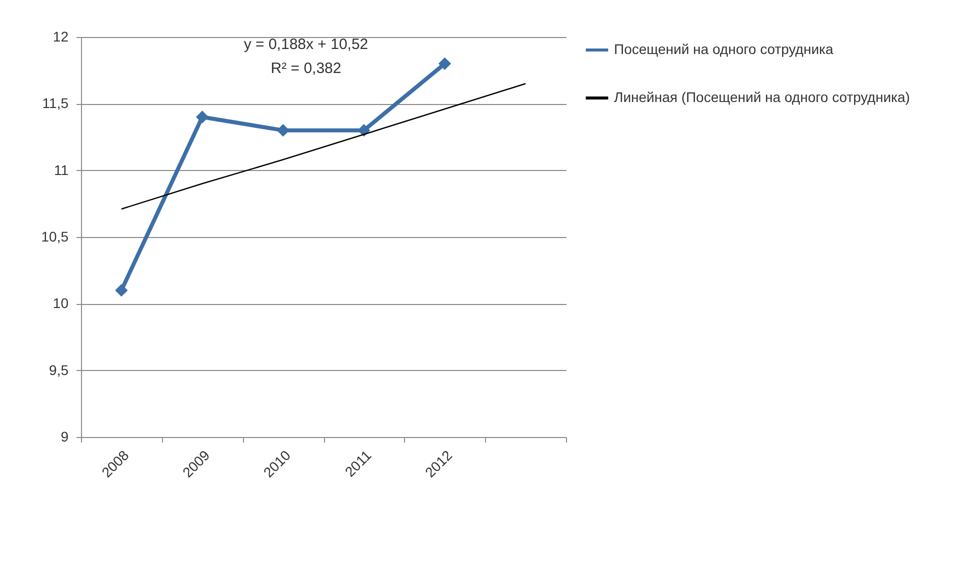 The width and height of the screenshot is (958, 581). I want to click on legend-label: Посещений на одного сотрудника, so click(724, 49).